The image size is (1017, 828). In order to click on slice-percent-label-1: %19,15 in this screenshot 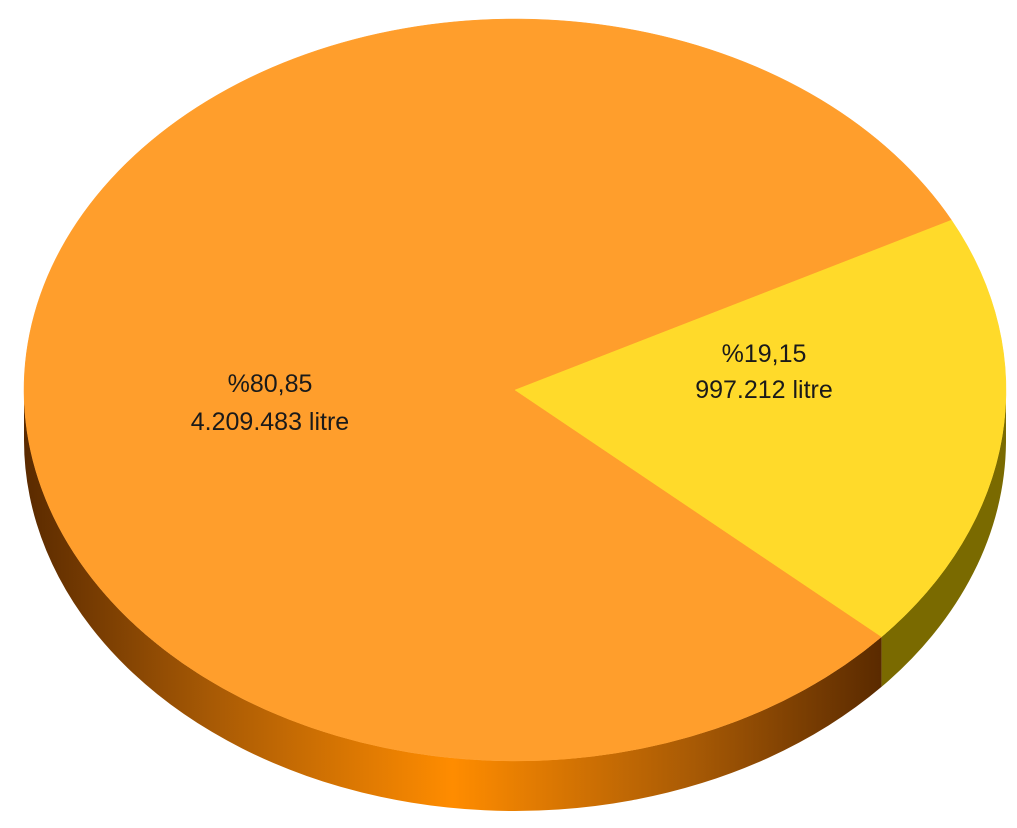, I will do `click(764, 354)`.